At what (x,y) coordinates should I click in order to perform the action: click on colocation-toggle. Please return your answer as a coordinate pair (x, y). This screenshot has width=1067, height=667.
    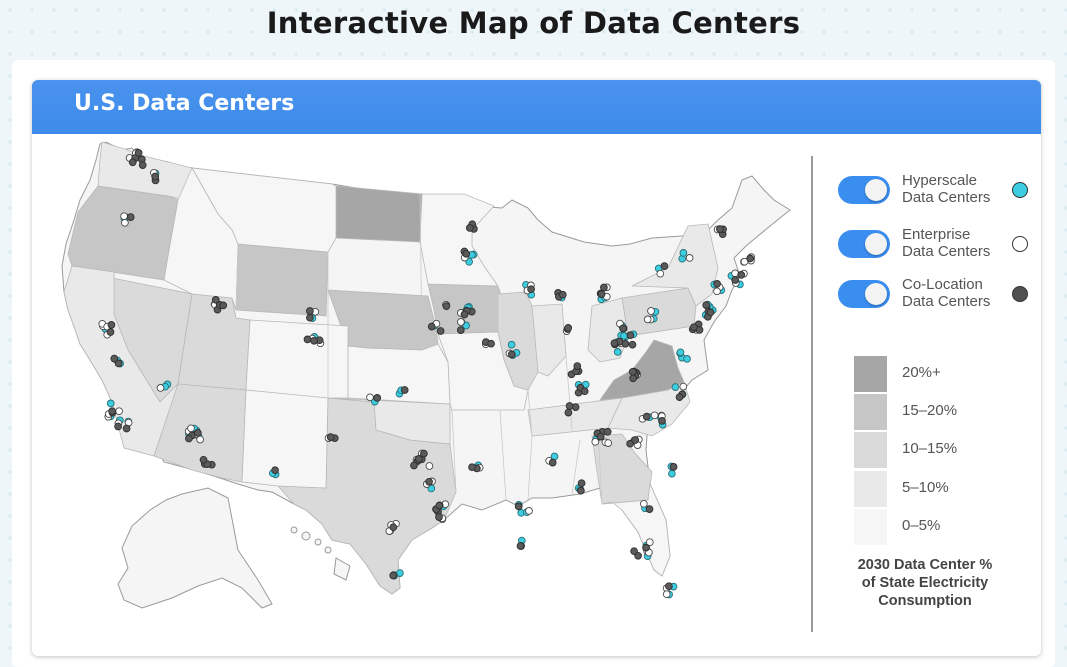
    Looking at the image, I should click on (864, 294).